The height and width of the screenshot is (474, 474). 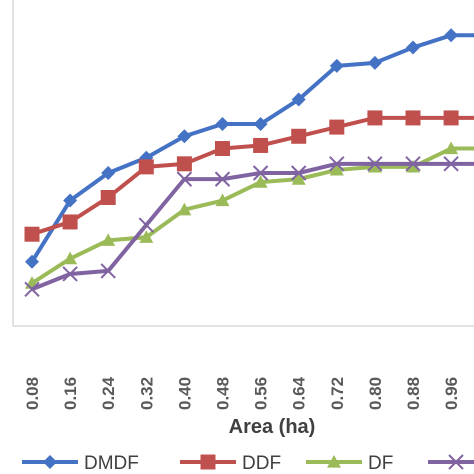 What do you see at coordinates (32, 393) in the screenshot?
I see `x-tick-label: 0.08` at bounding box center [32, 393].